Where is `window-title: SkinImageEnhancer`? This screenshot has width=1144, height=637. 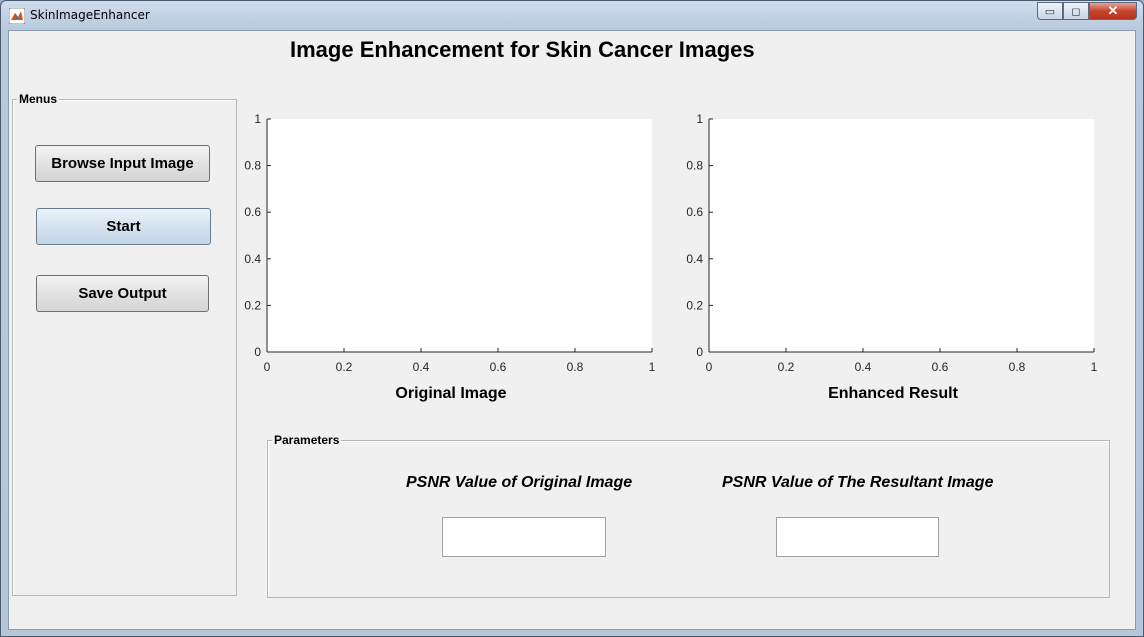 window-title: SkinImageEnhancer is located at coordinates (90, 15).